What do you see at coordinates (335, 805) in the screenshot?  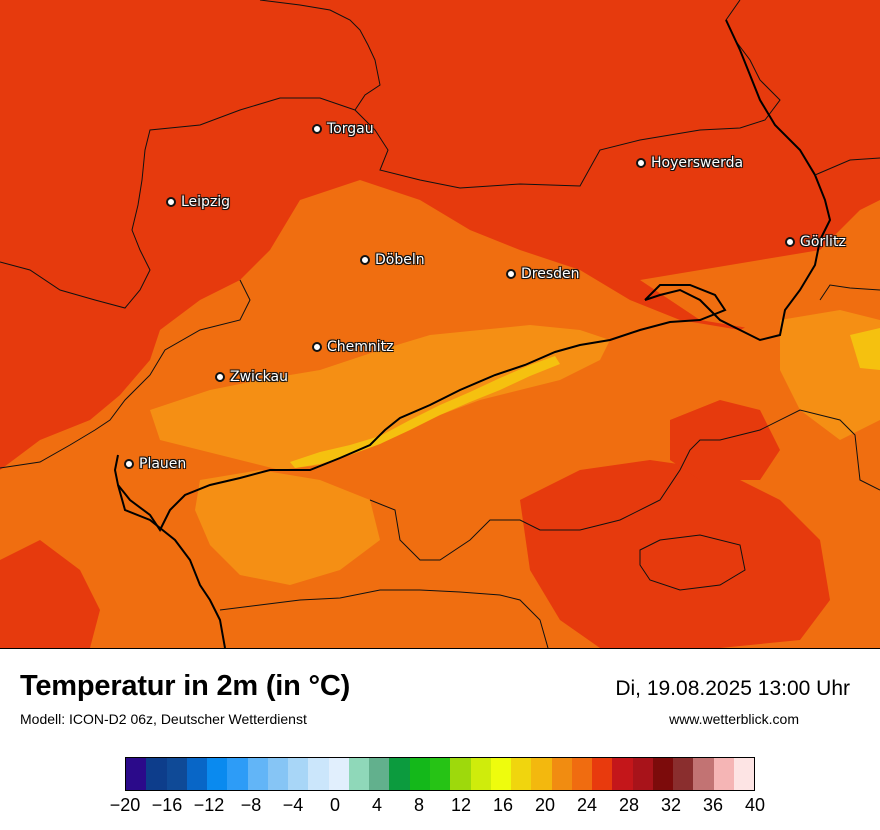 I see `legend-tick-label: 0` at bounding box center [335, 805].